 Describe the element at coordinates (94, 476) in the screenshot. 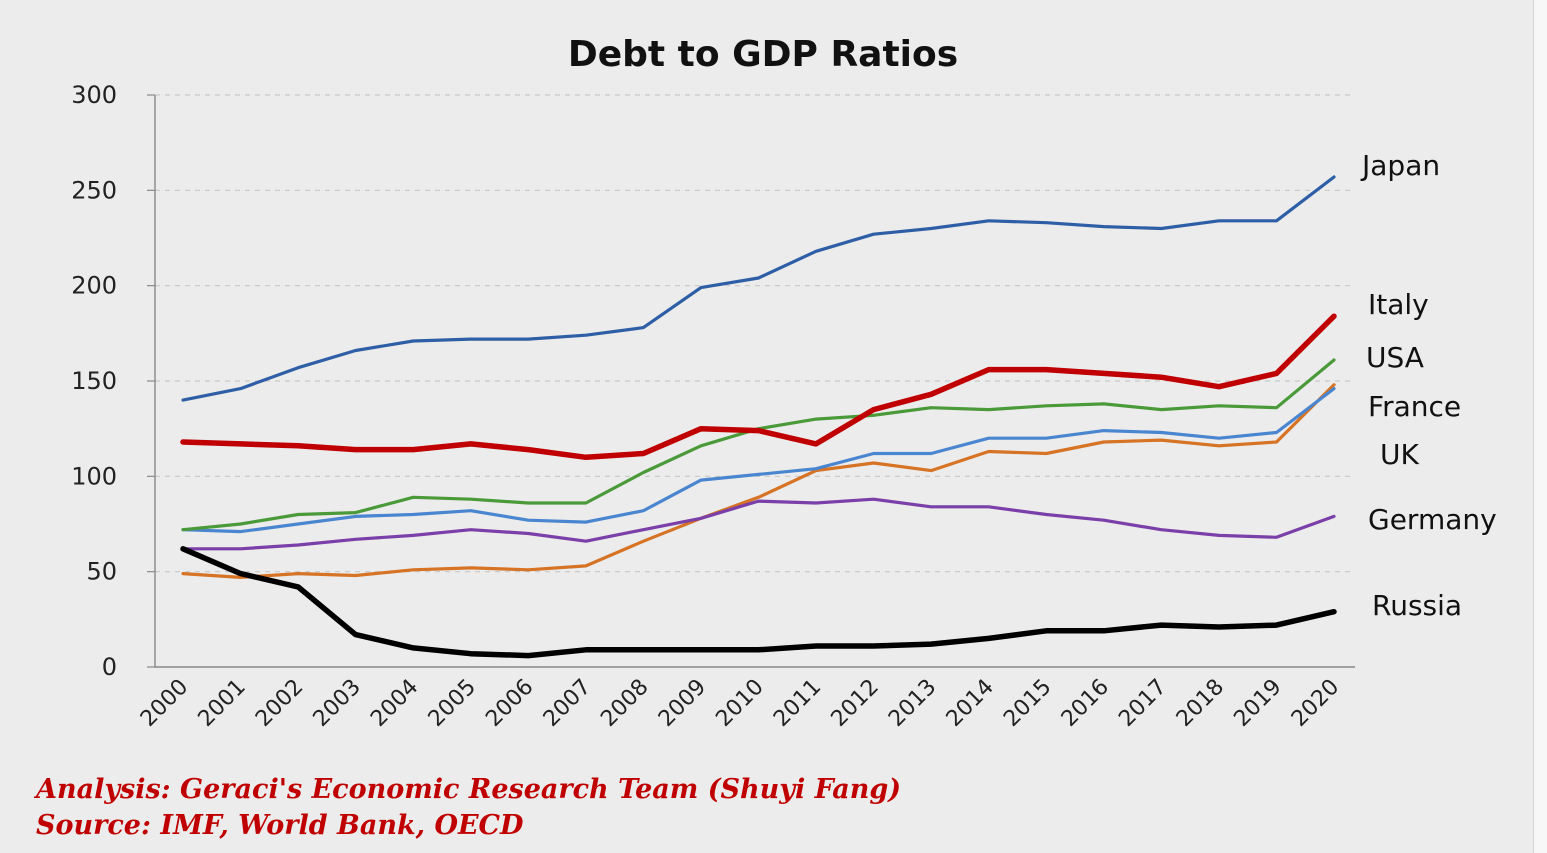

I see `y-tick-label: 100` at that location.